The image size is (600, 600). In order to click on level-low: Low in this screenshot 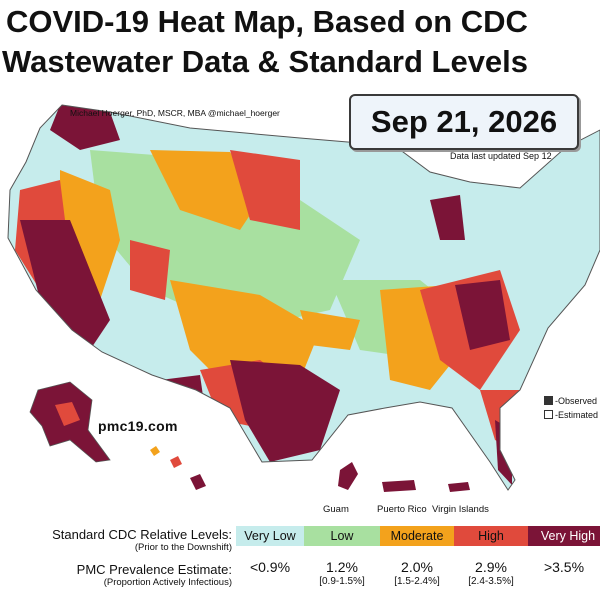, I will do `click(342, 536)`.